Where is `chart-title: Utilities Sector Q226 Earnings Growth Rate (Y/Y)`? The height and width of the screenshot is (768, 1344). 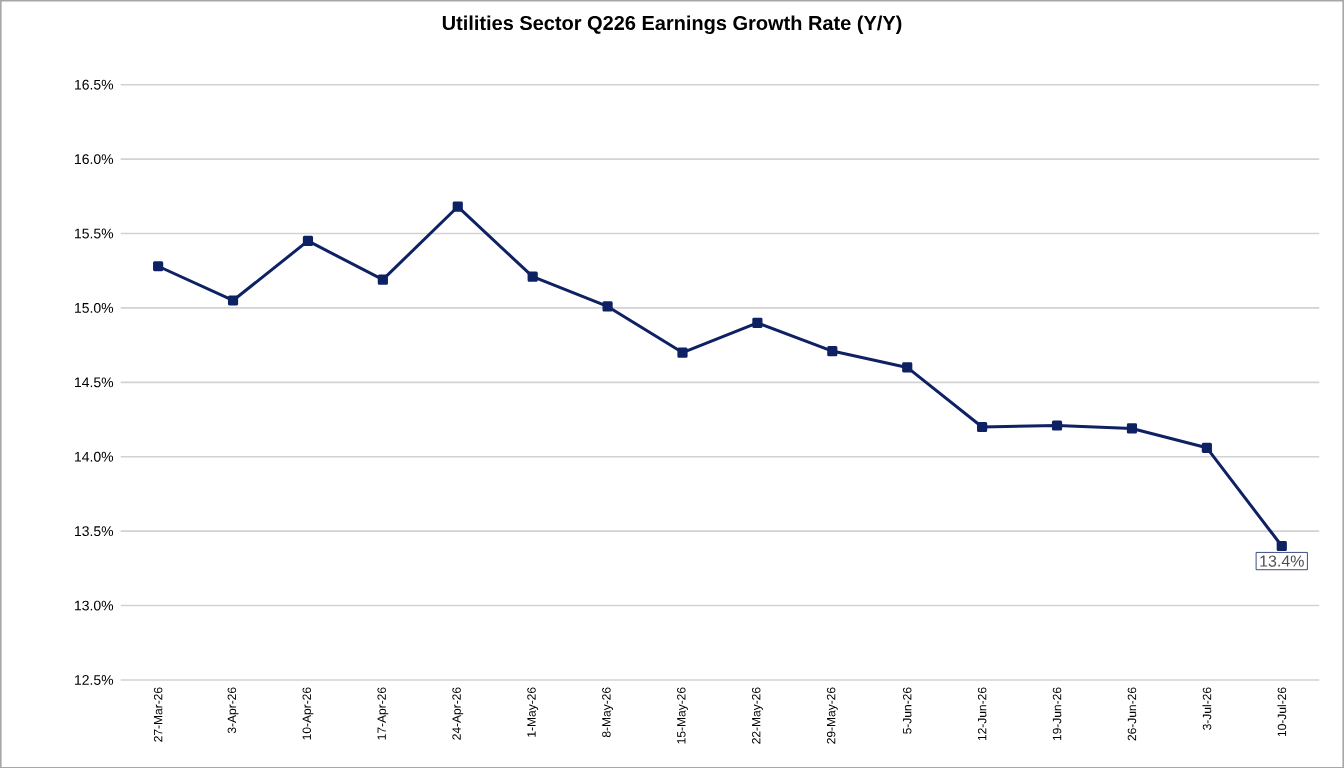
chart-title: Utilities Sector Q226 Earnings Growth Rate (Y/Y) is located at coordinates (672, 24).